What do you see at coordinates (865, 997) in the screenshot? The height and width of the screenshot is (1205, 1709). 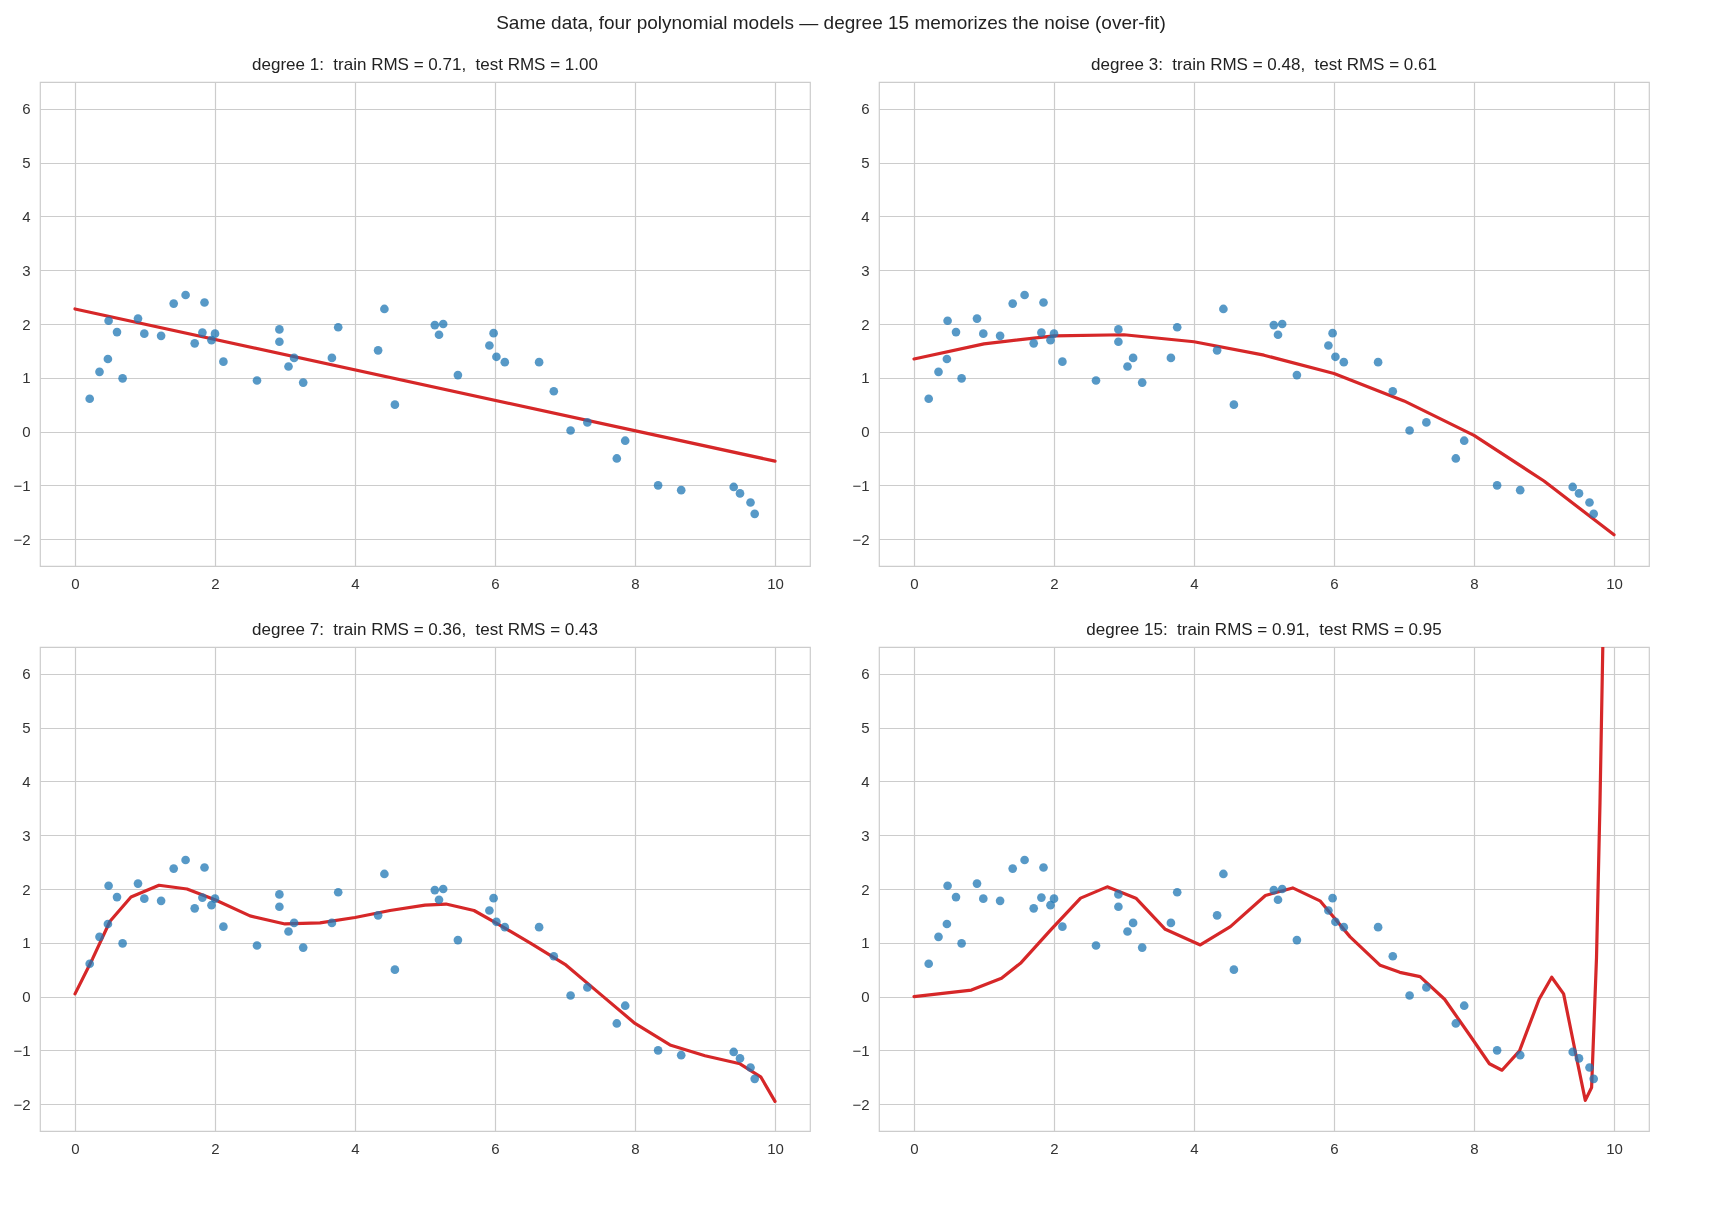 I see `y-tick-label: 0` at bounding box center [865, 997].